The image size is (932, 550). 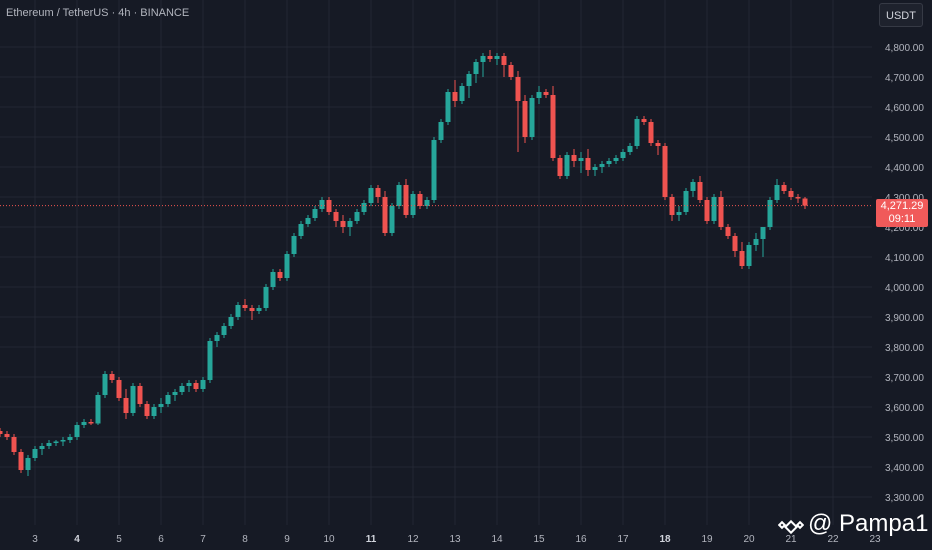 I want to click on y-tick-label: 4,300.00, so click(x=904, y=198).